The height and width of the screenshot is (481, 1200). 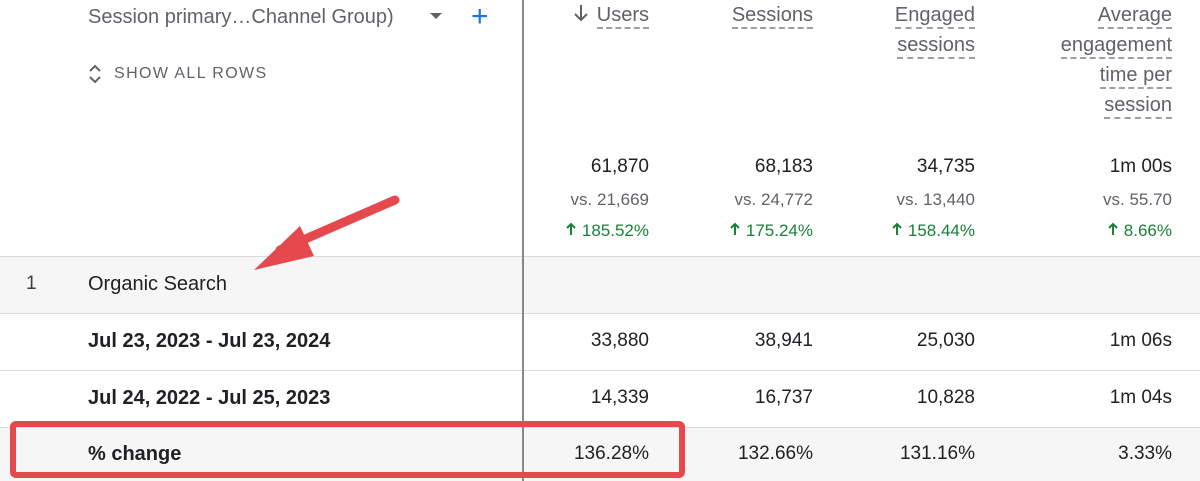 What do you see at coordinates (1134, 16) in the screenshot?
I see `header-label: Average` at bounding box center [1134, 16].